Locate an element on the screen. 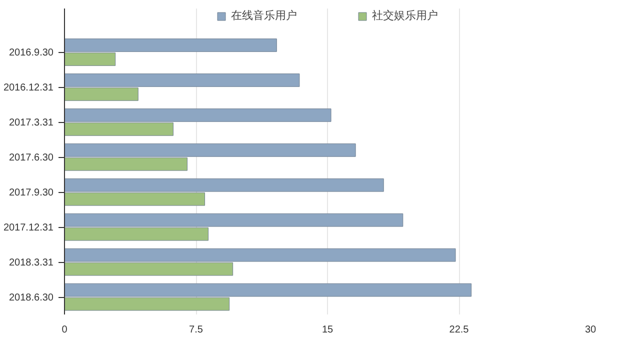  y-tick-label: 2018.3.31 is located at coordinates (31, 263).